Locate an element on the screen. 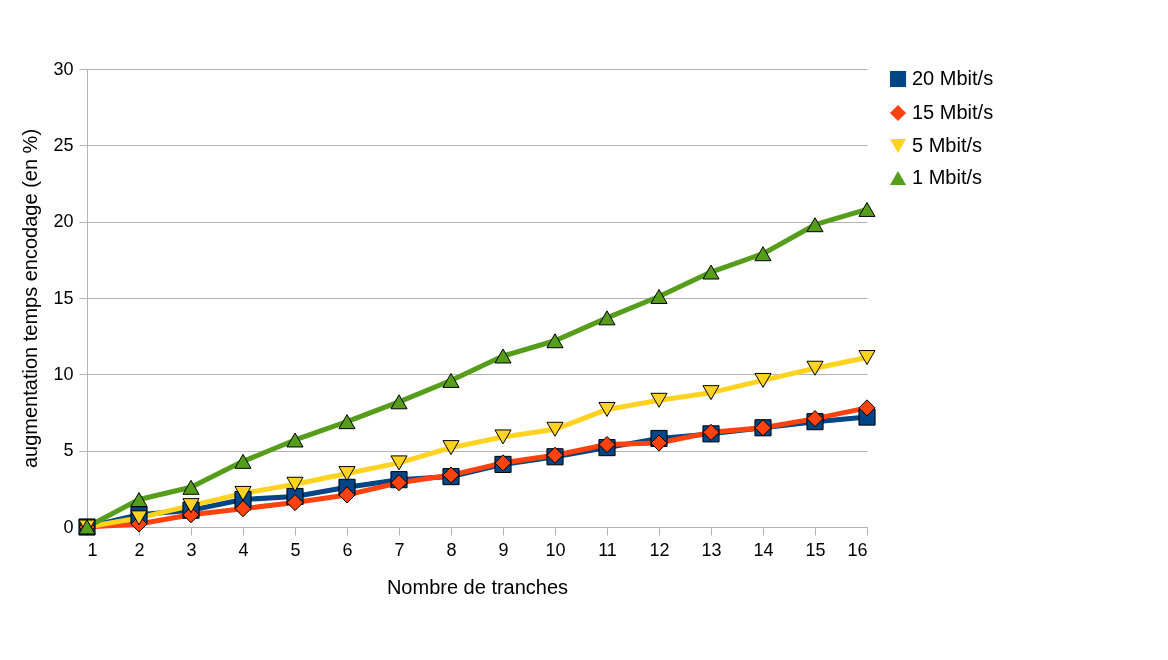  legend-label: 15 Mbit/s is located at coordinates (953, 112).